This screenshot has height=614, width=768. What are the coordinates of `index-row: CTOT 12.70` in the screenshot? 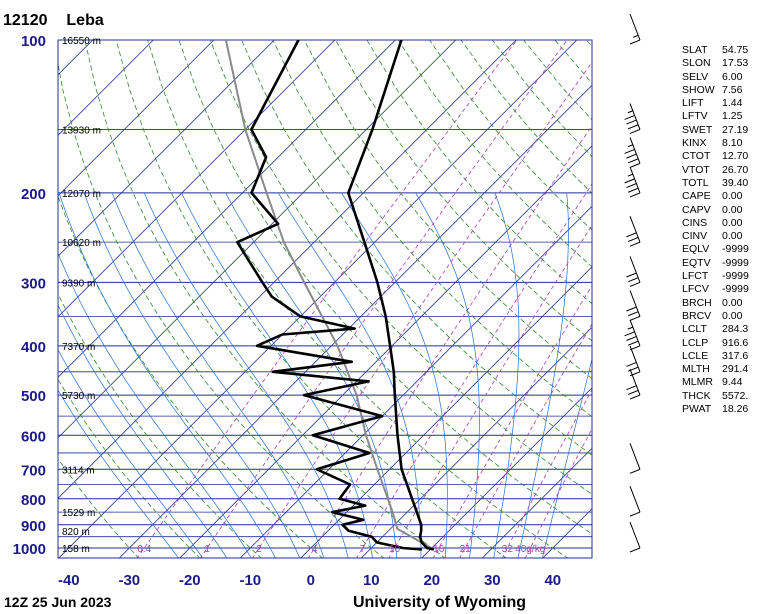 It's located at (715, 156).